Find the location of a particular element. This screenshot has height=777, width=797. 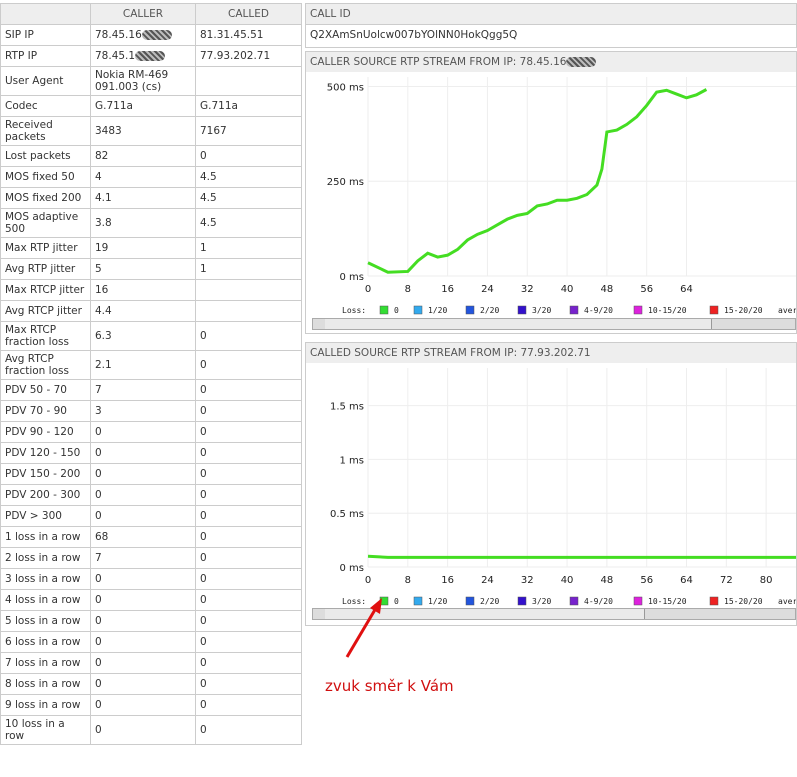

cell-text: PDV 90 - 120 is located at coordinates (39, 432).